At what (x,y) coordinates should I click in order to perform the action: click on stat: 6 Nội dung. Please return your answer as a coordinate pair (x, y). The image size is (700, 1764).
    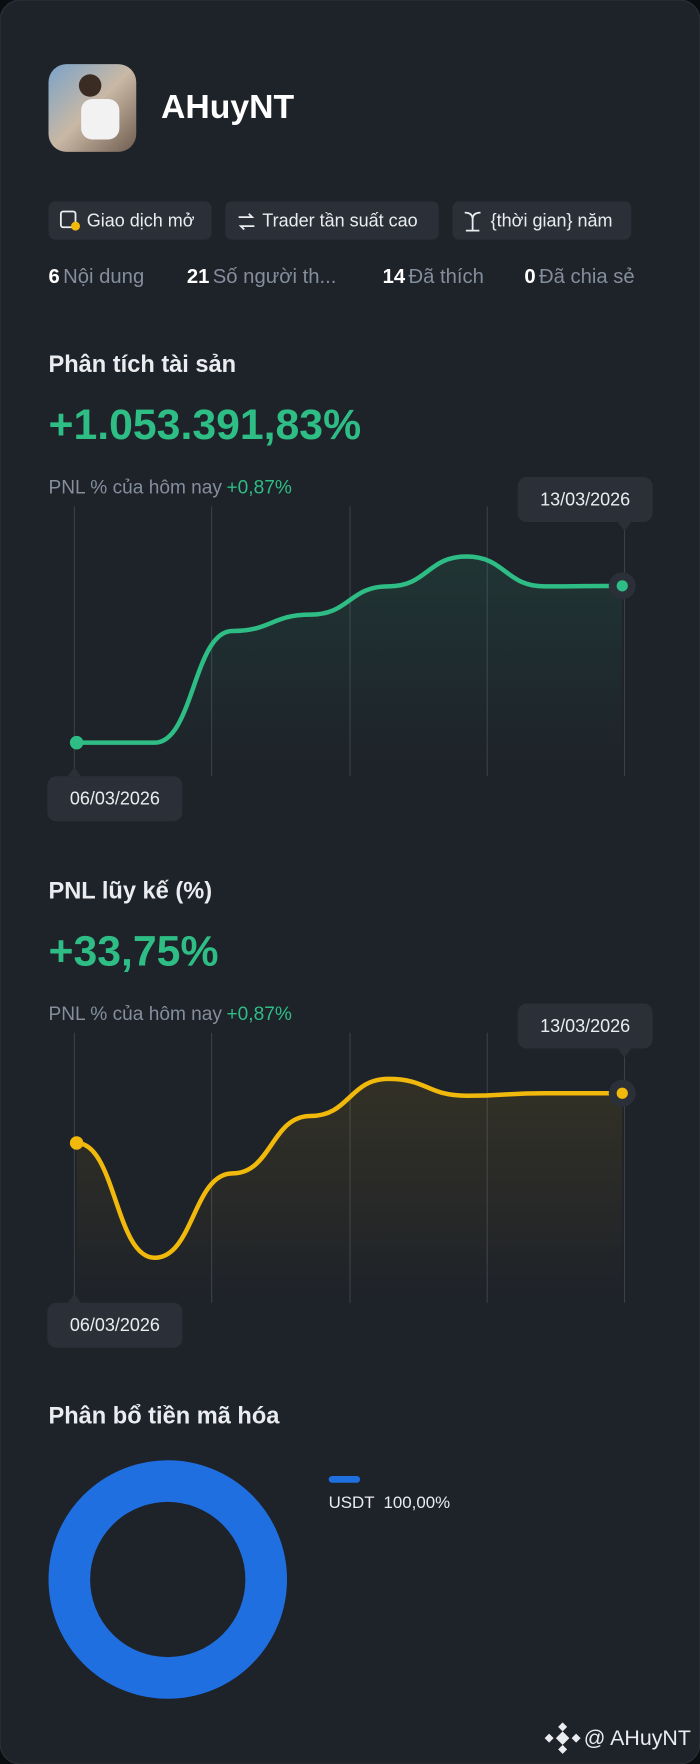
    Looking at the image, I should click on (97, 277).